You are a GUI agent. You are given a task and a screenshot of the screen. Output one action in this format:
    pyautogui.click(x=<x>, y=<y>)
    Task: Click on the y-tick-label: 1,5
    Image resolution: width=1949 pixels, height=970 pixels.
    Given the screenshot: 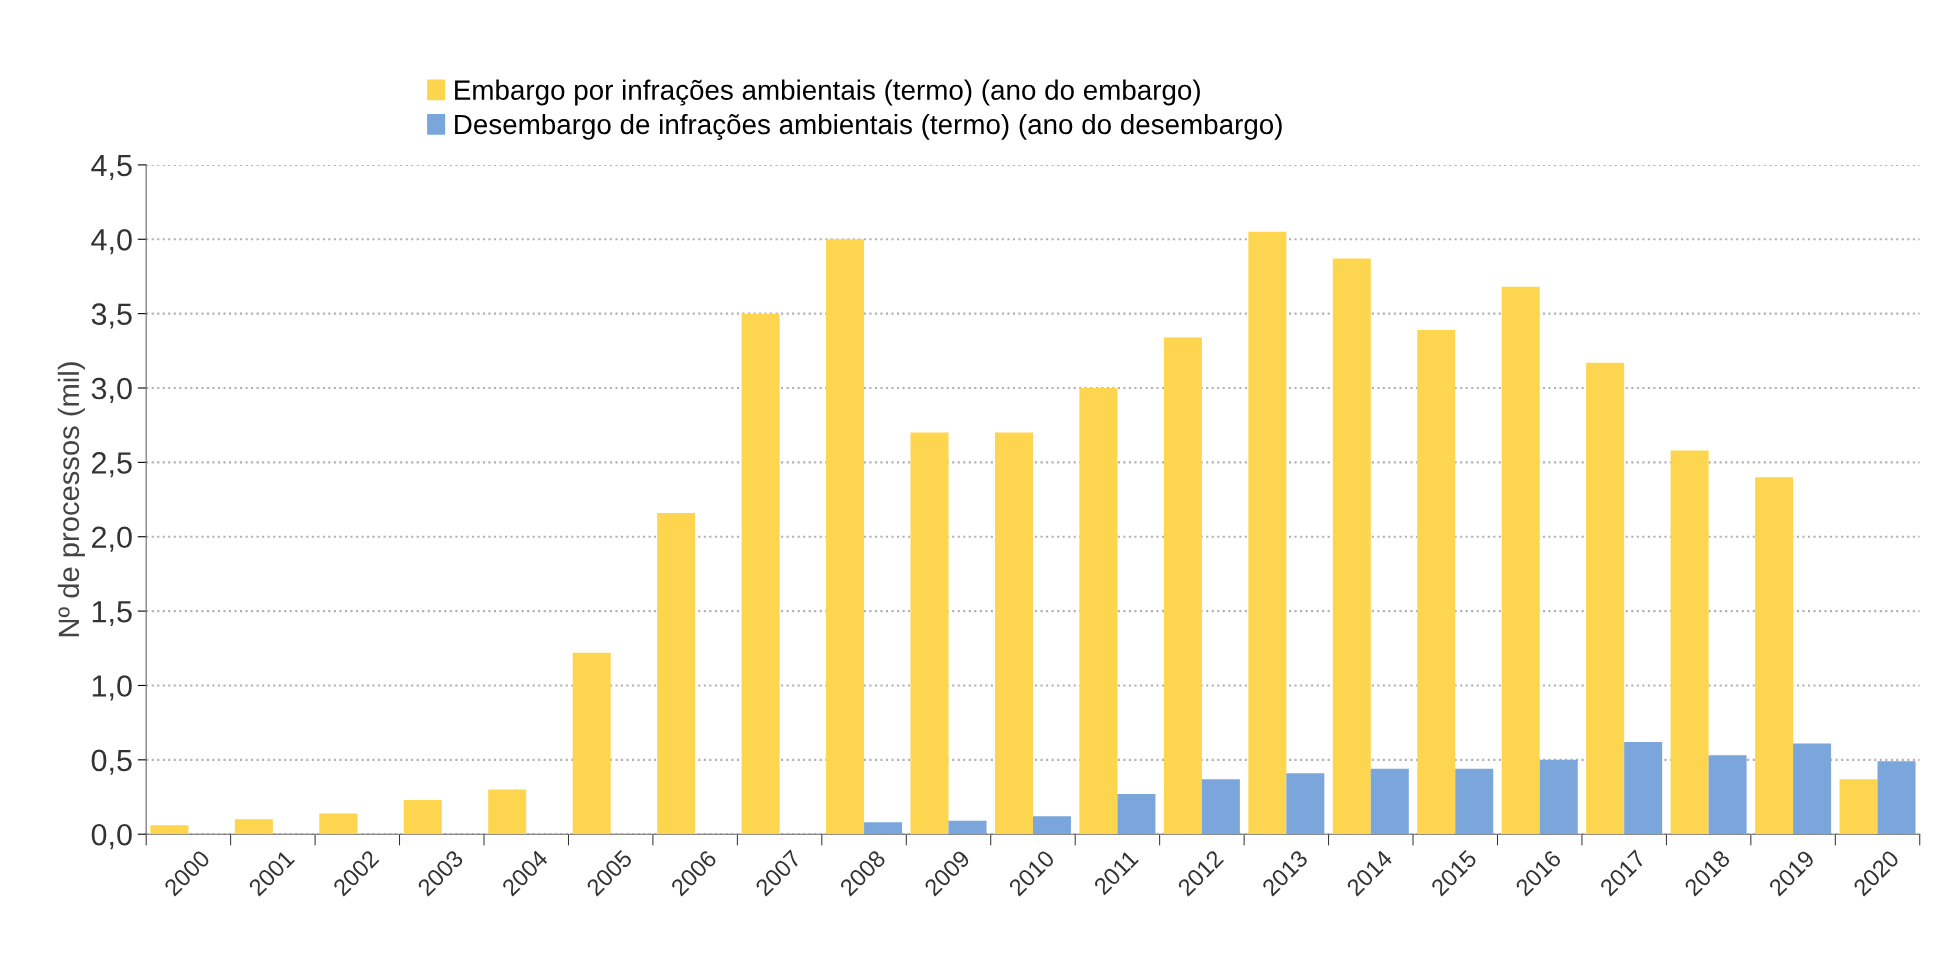 What is the action you would take?
    pyautogui.click(x=112, y=614)
    